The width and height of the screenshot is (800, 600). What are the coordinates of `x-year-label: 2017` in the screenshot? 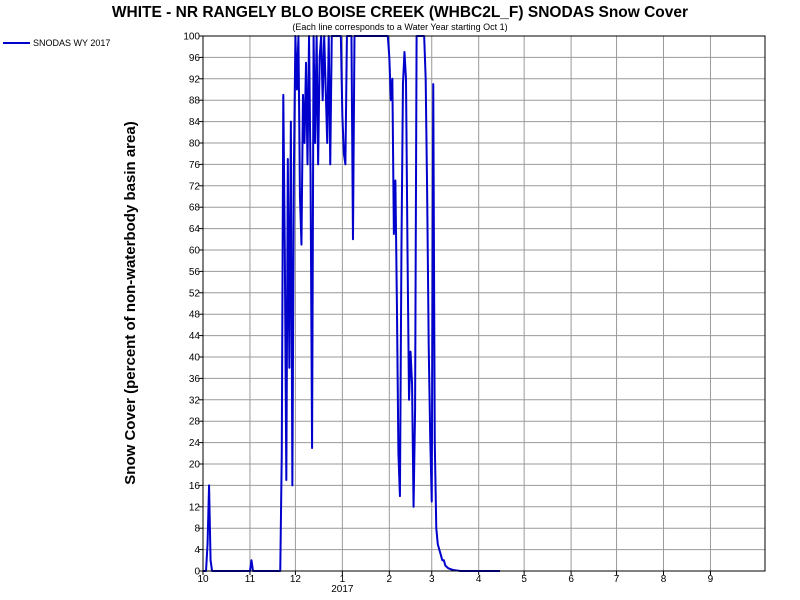 It's located at (342, 589).